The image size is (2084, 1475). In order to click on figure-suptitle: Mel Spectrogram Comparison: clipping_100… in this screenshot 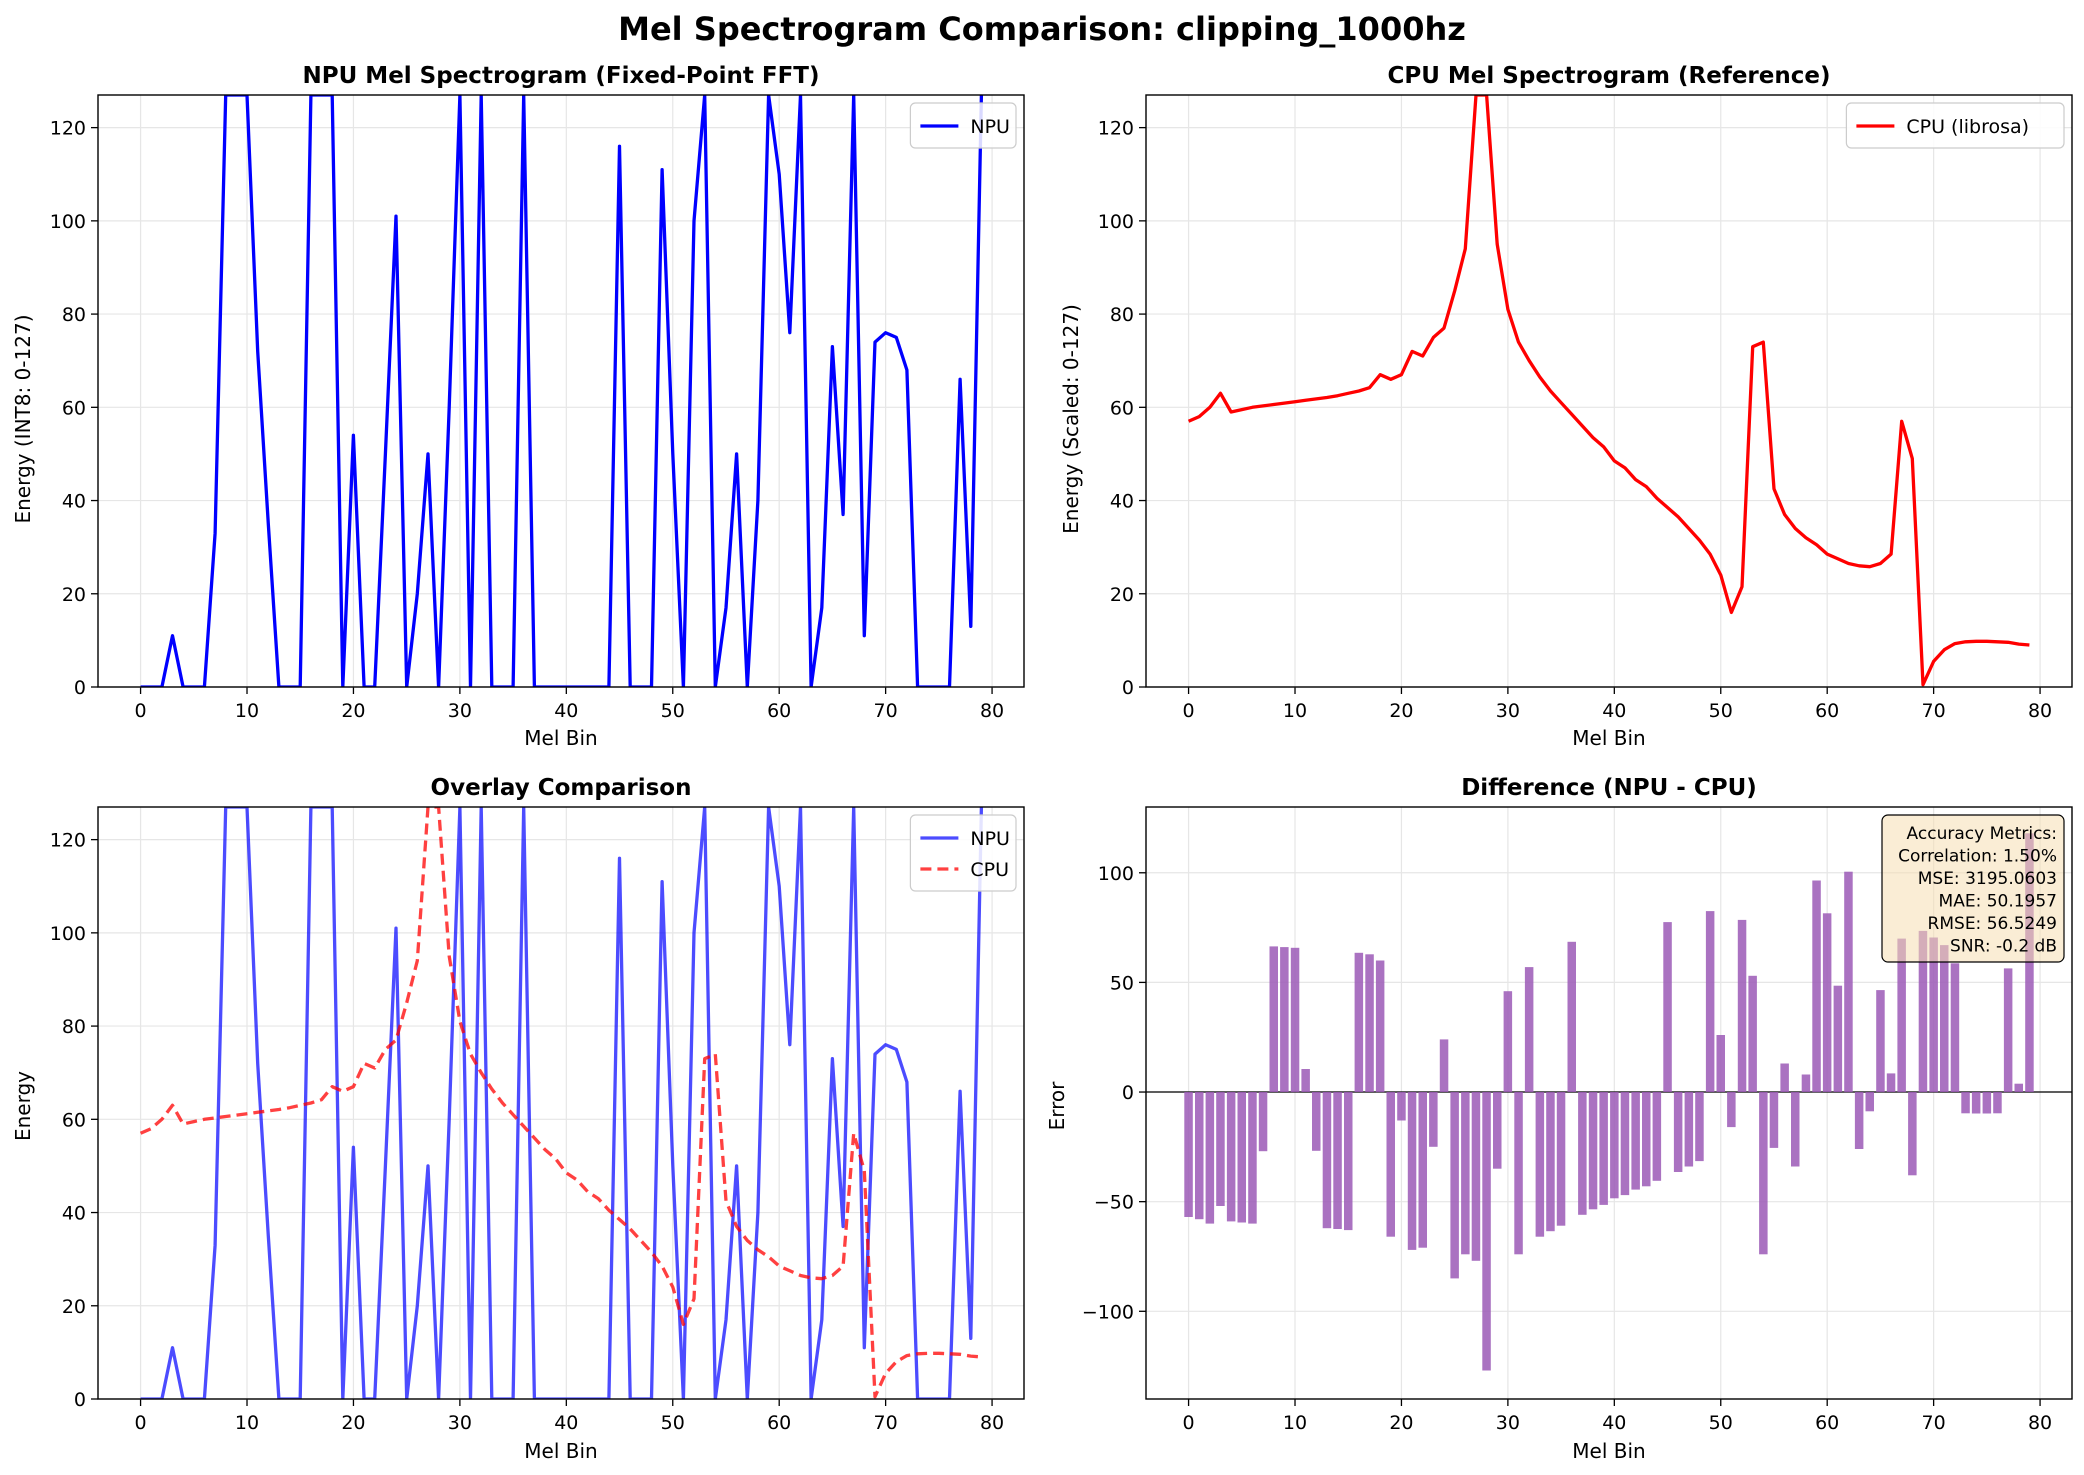, I will do `click(1042, 29)`.